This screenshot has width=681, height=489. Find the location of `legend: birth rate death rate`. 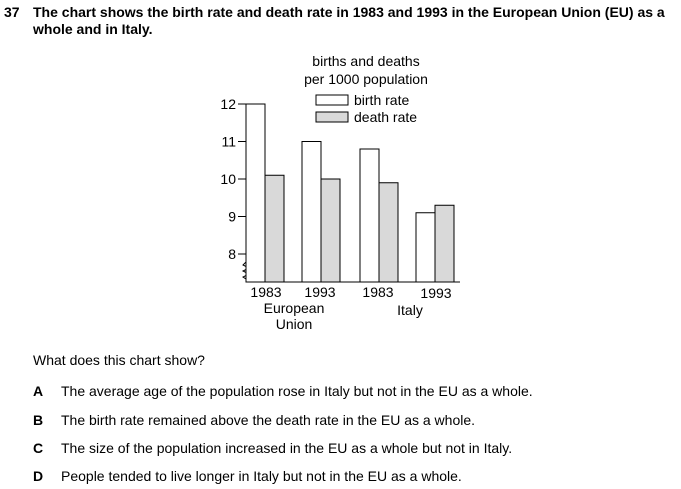

legend: birth rate death rate is located at coordinates (366, 108).